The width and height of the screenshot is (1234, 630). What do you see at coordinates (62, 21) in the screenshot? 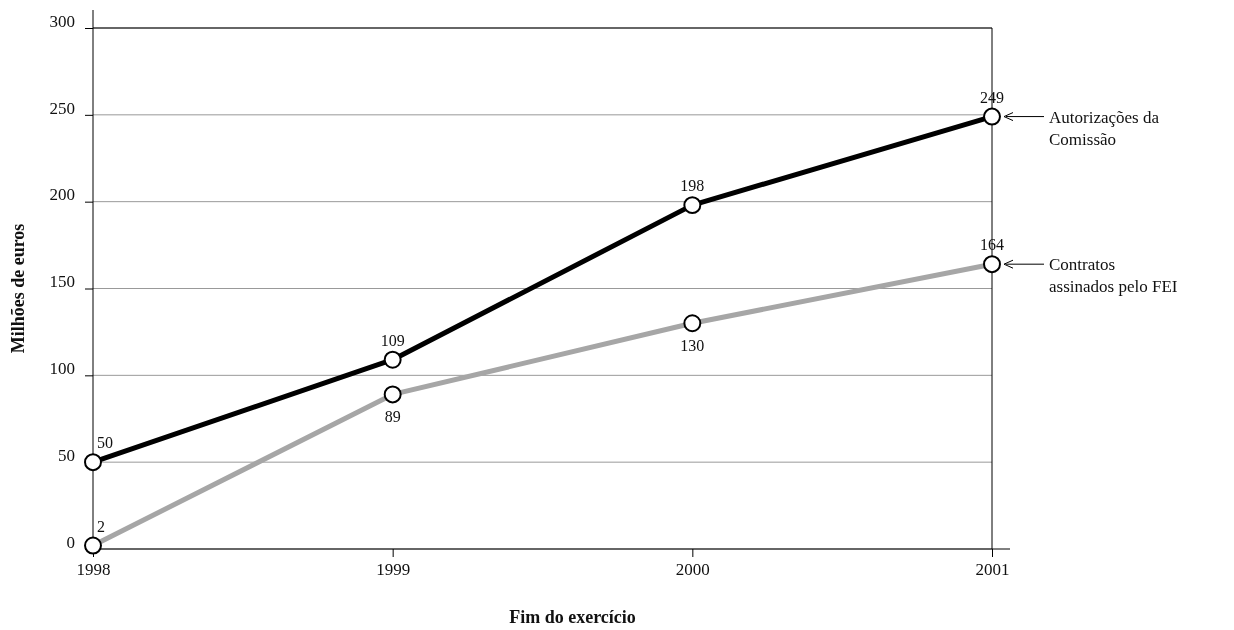
I see `y-tick-label: 300` at bounding box center [62, 21].